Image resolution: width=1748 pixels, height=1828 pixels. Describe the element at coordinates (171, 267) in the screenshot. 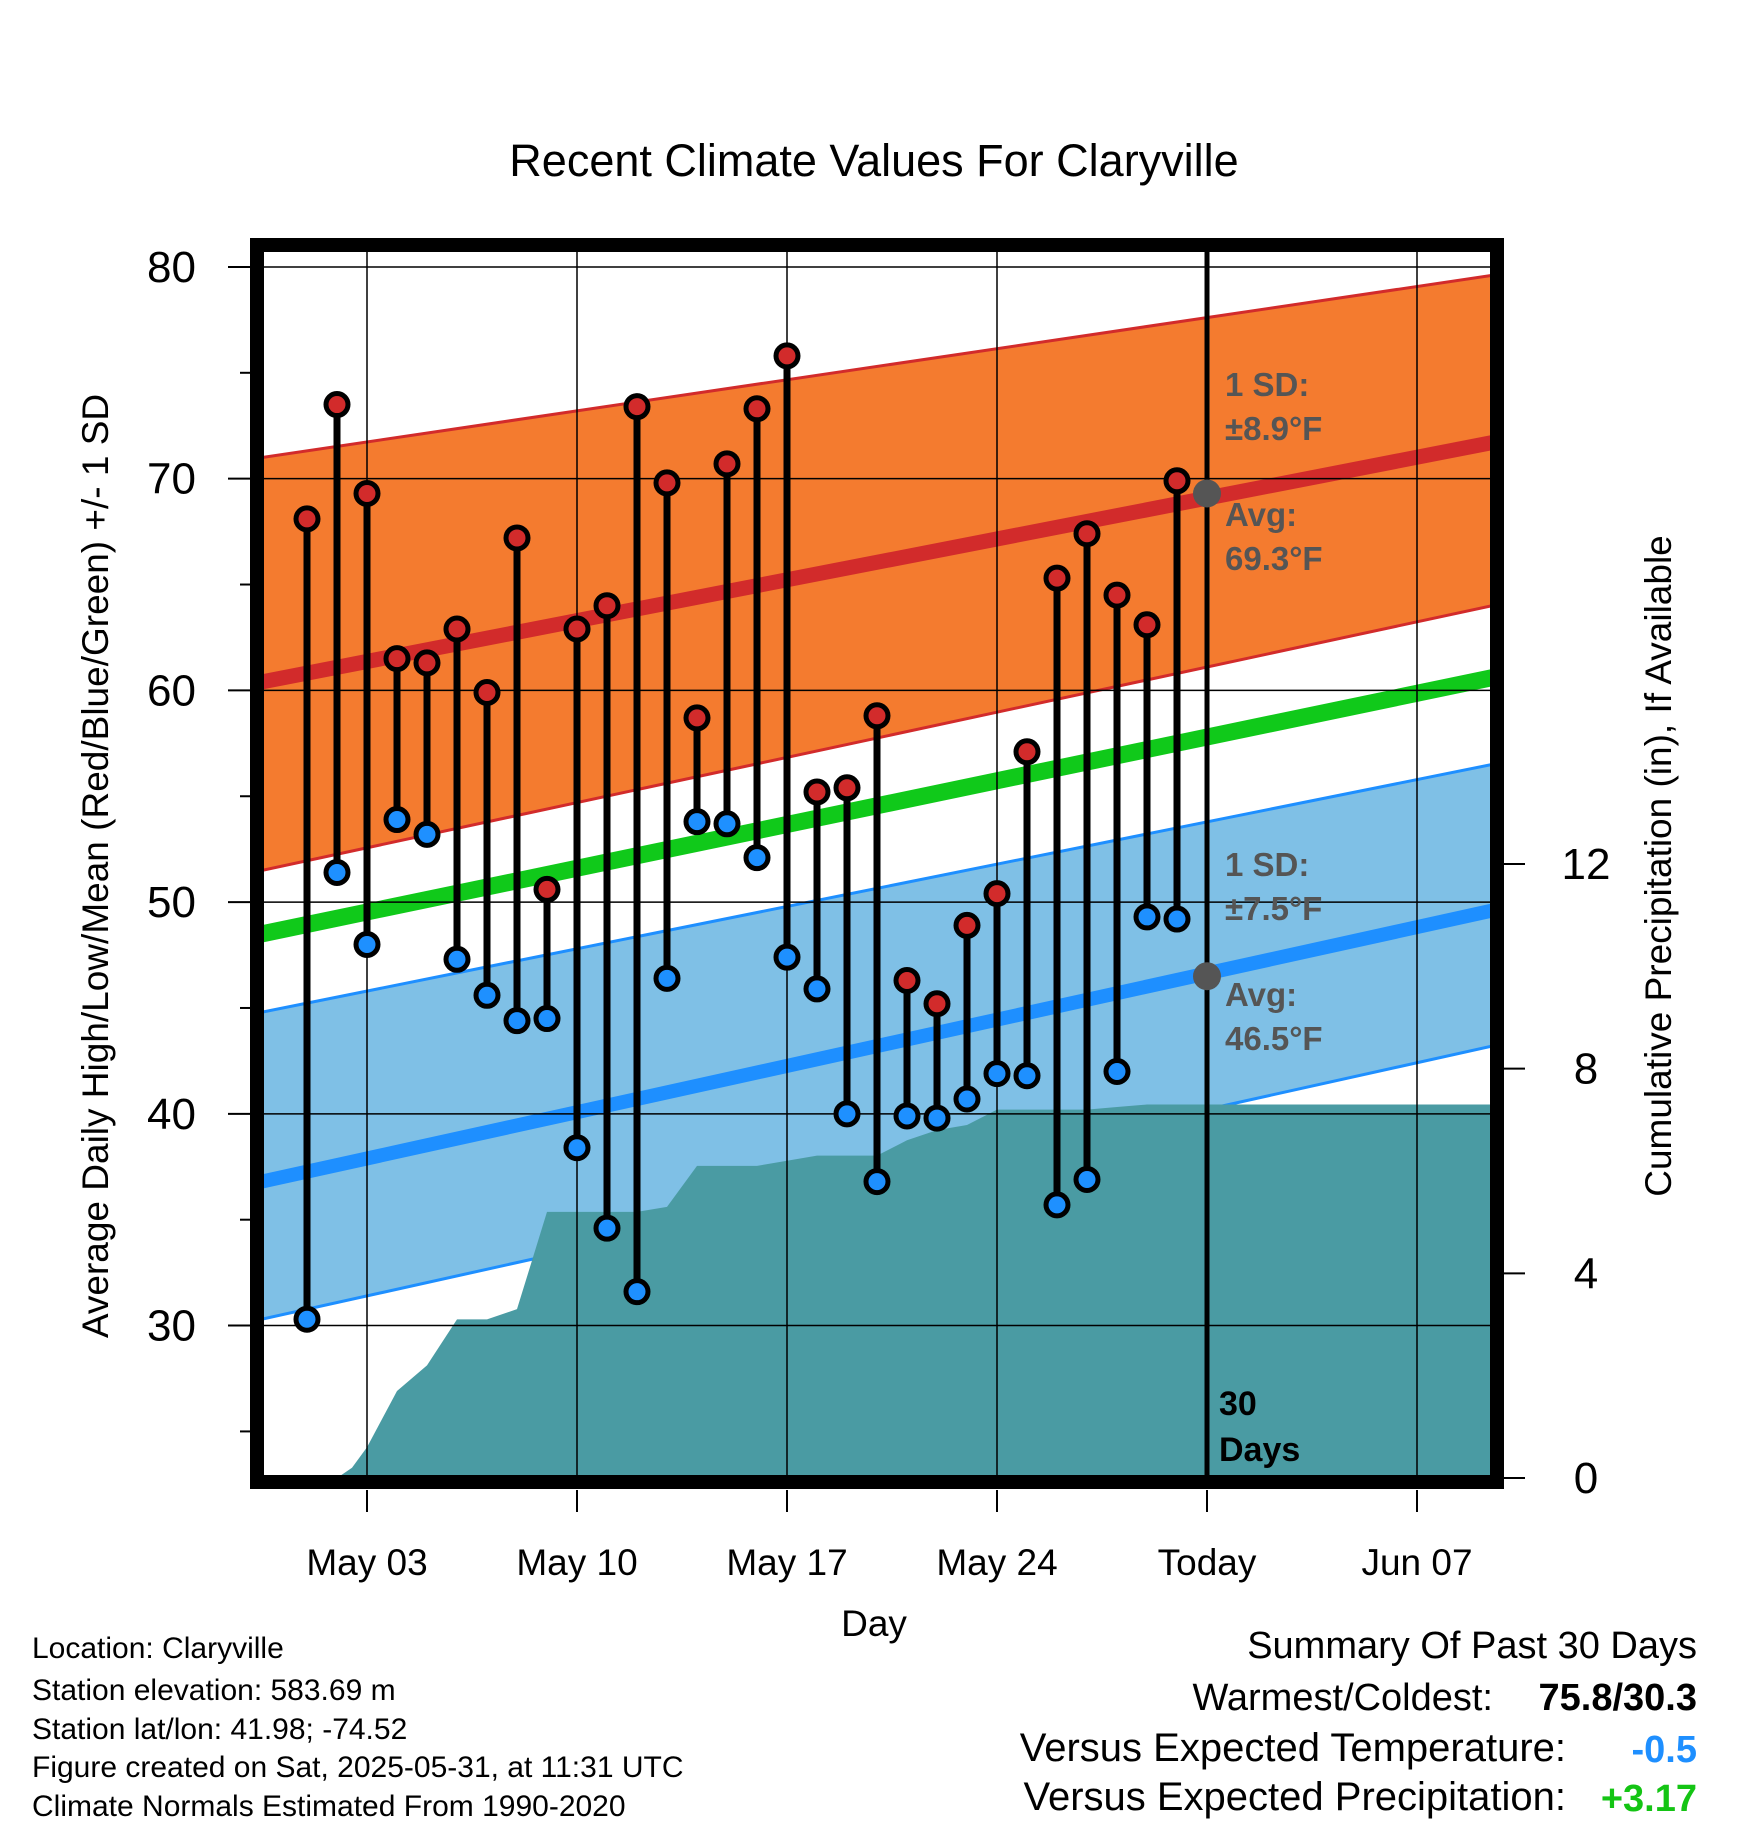

I see `y-tick-label: 80` at that location.